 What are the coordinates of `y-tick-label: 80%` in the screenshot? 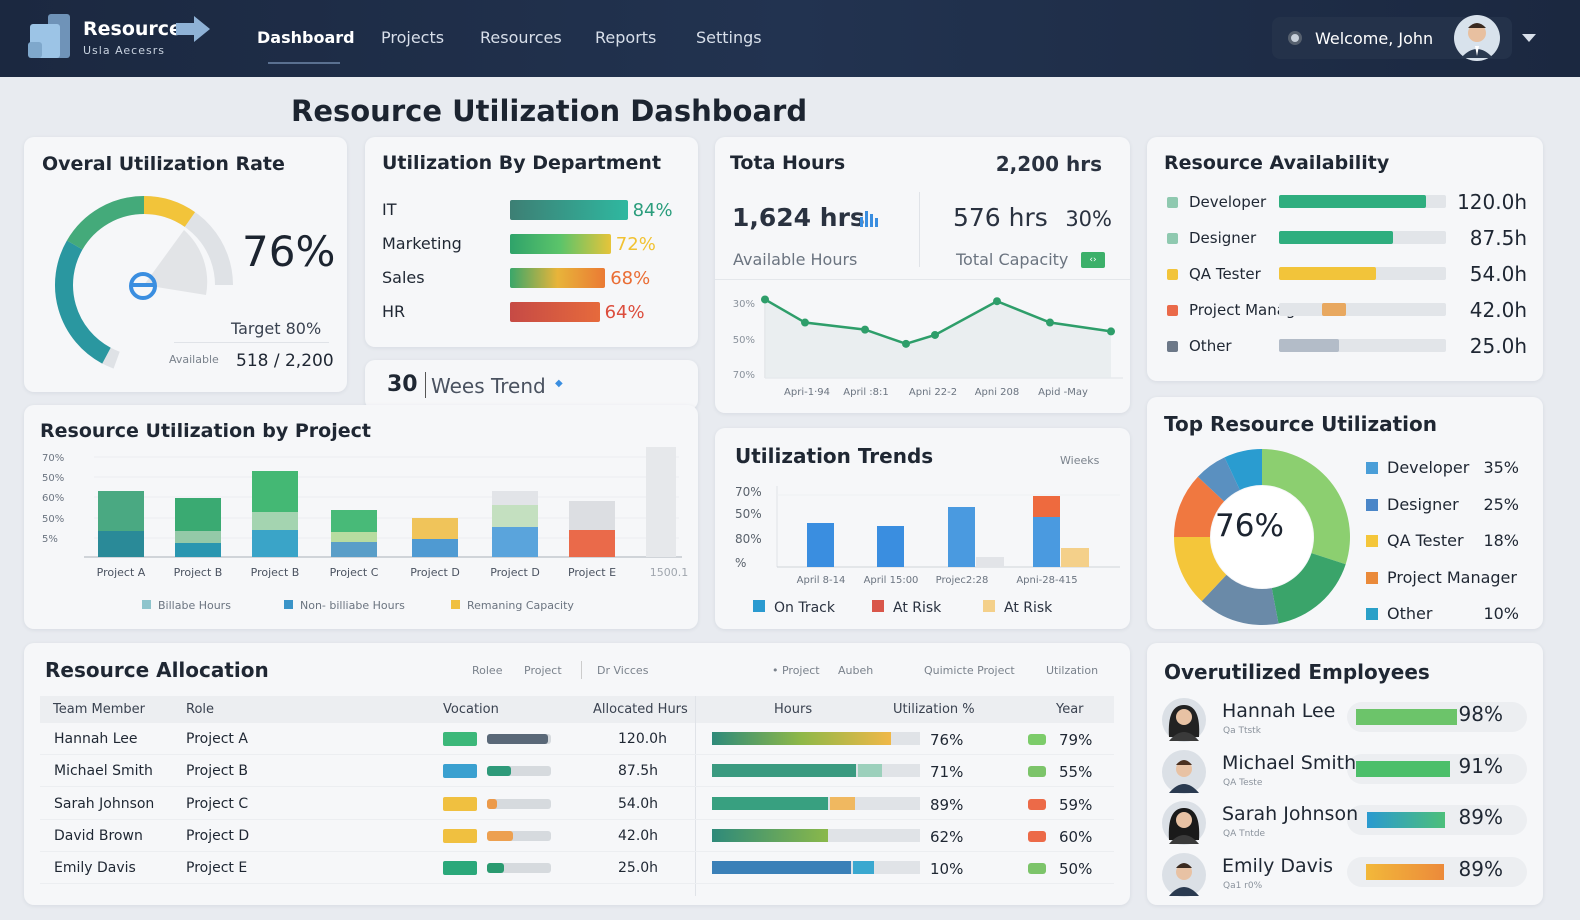 It's located at (748, 539).